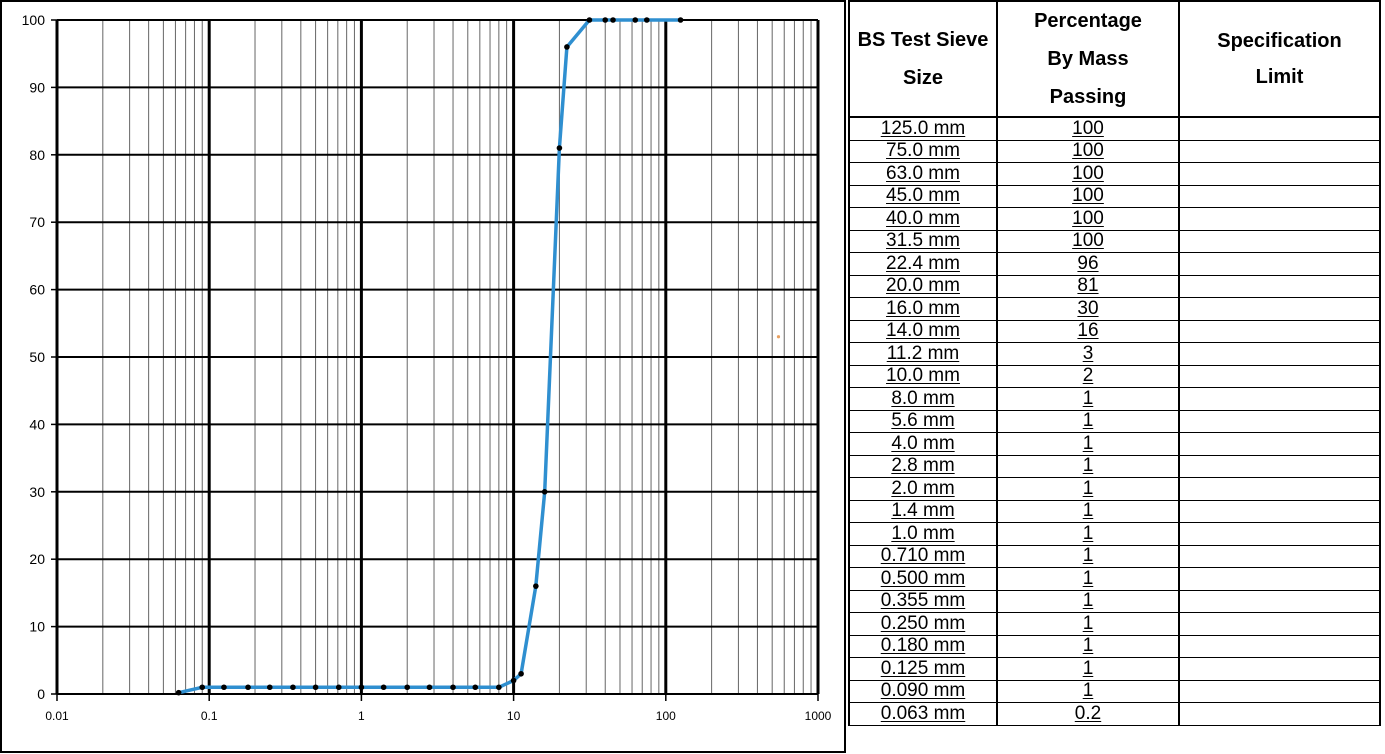 This screenshot has height=754, width=1385. Describe the element at coordinates (34, 20) in the screenshot. I see `y-tick-label: 100` at that location.